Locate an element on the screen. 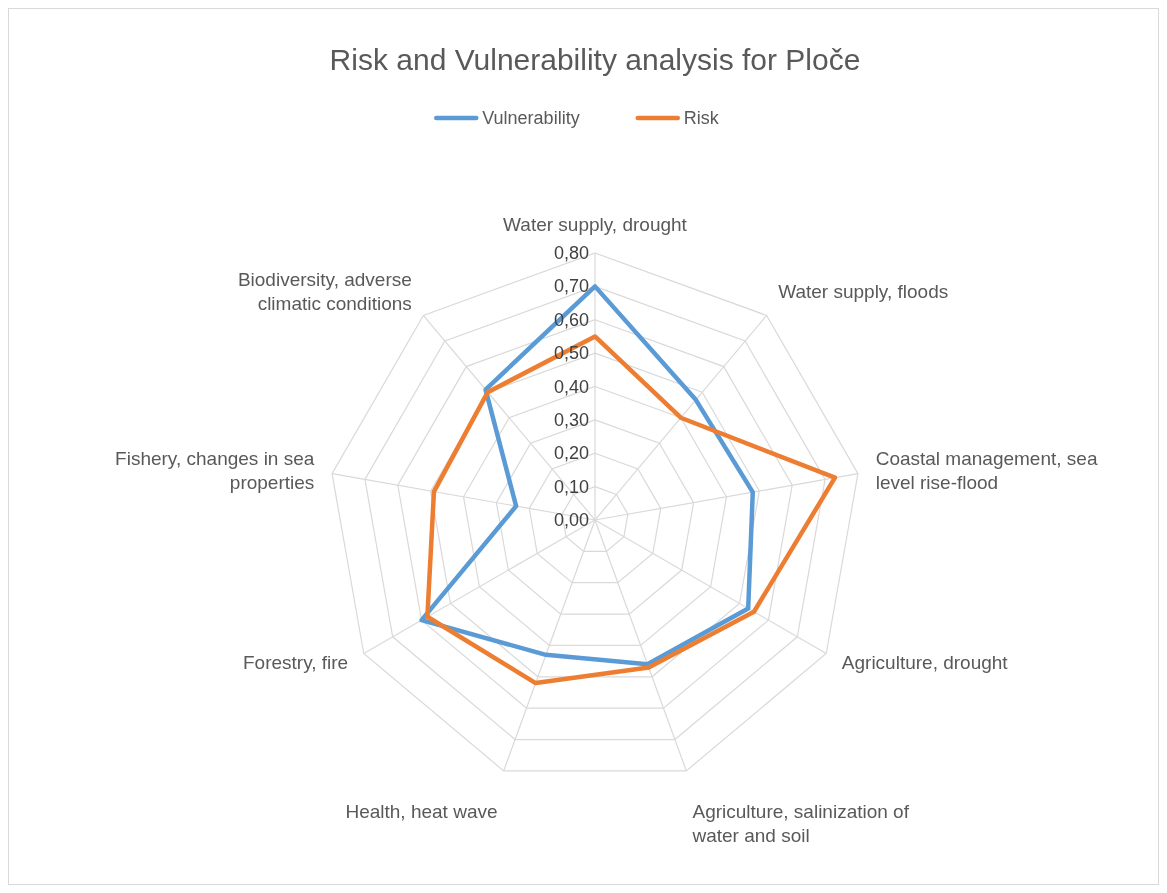 This screenshot has height=893, width=1167. spoke-label: Agriculture, drought is located at coordinates (925, 662).